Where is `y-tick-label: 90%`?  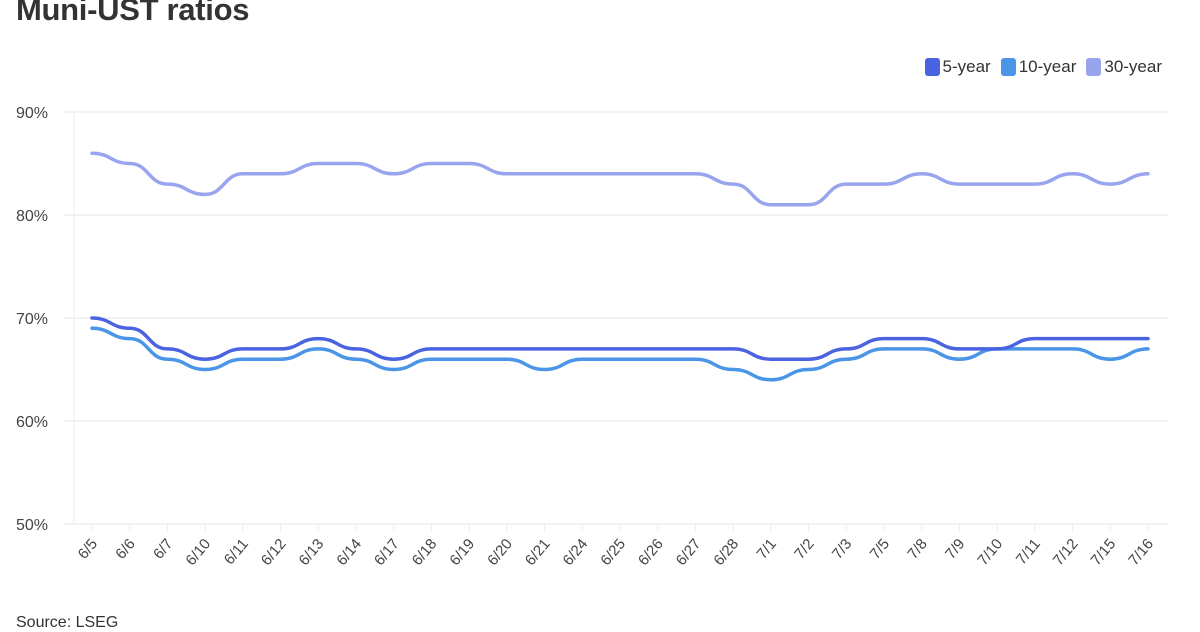 y-tick-label: 90% is located at coordinates (32, 113).